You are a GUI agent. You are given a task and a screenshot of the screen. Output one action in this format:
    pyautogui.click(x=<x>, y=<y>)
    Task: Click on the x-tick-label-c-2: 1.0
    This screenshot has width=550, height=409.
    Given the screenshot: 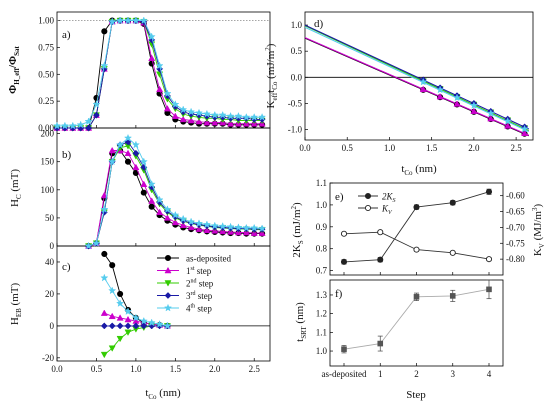 What is the action you would take?
    pyautogui.click(x=136, y=369)
    